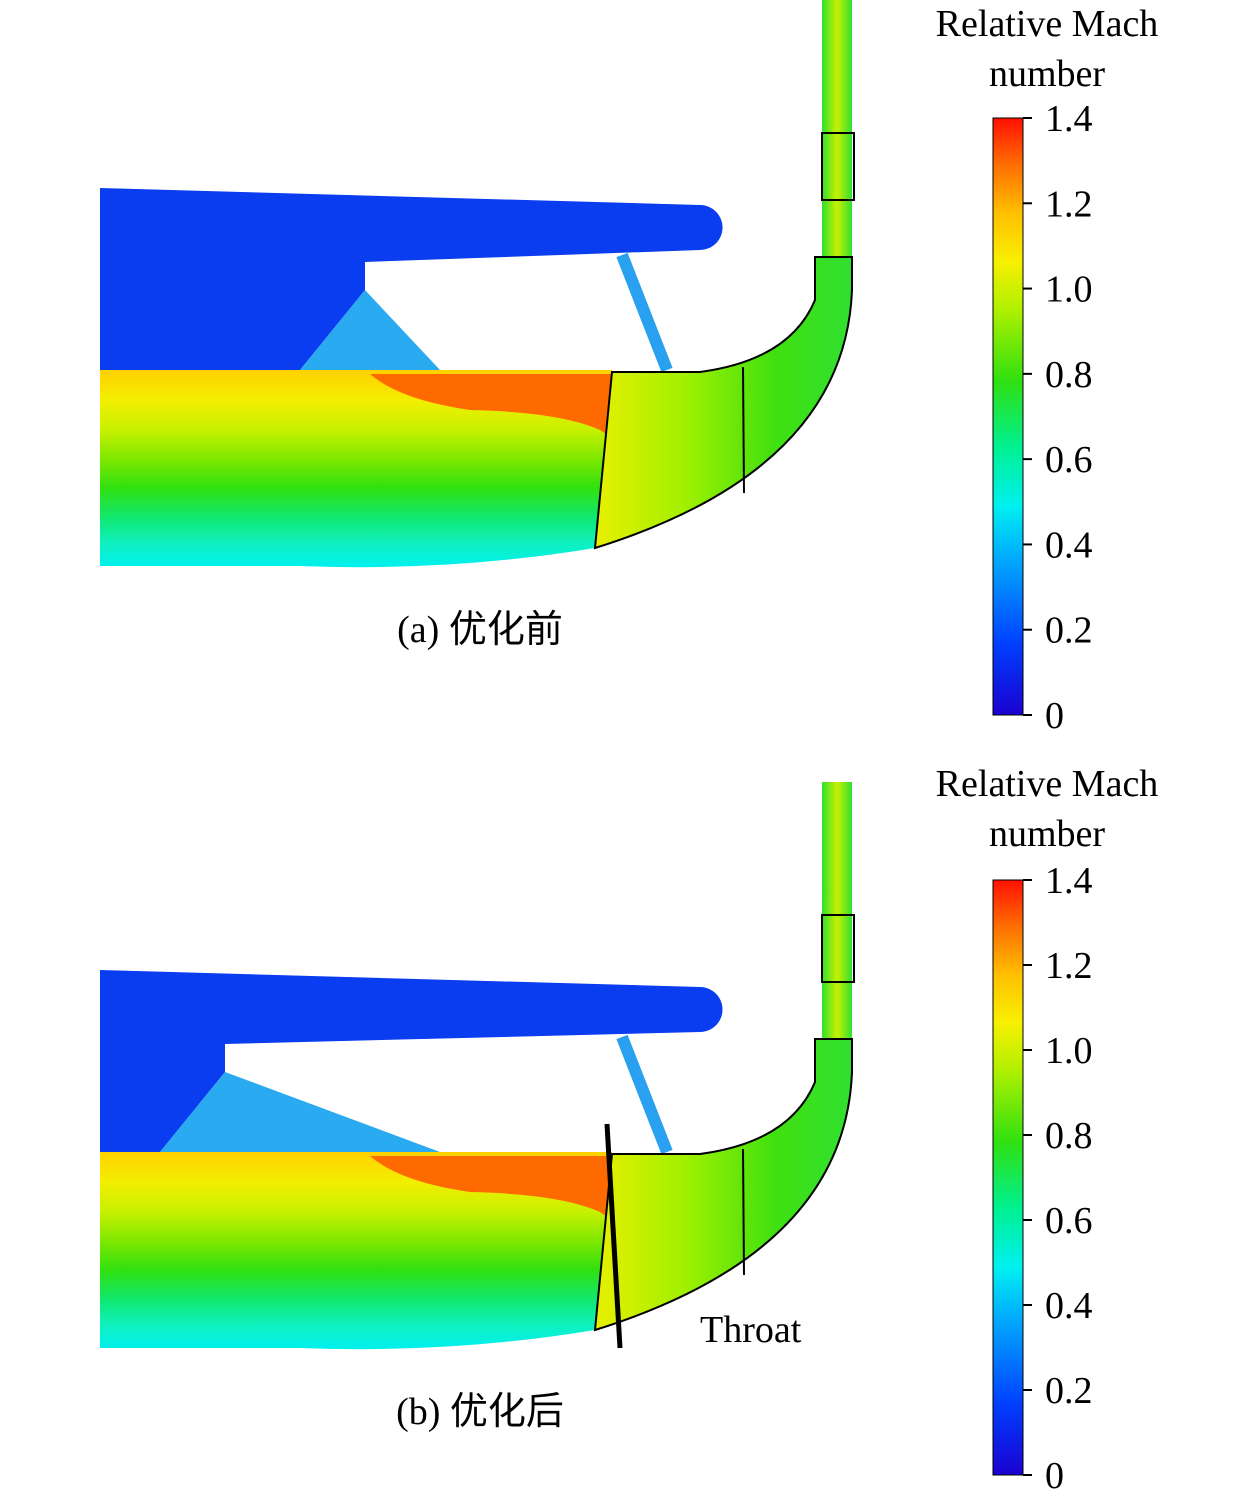 This screenshot has height=1498, width=1260. Describe the element at coordinates (751, 1330) in the screenshot. I see `throat-label: Throat` at that location.